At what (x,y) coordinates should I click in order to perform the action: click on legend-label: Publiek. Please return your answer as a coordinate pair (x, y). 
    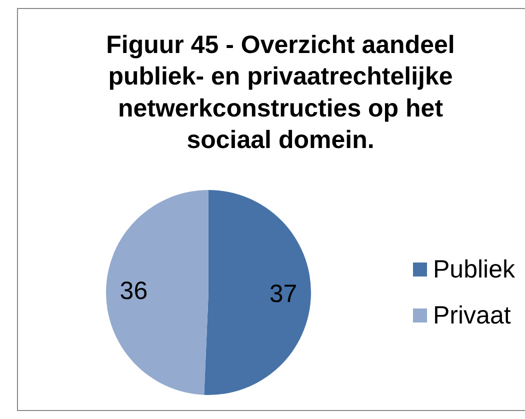
    Looking at the image, I should click on (474, 270).